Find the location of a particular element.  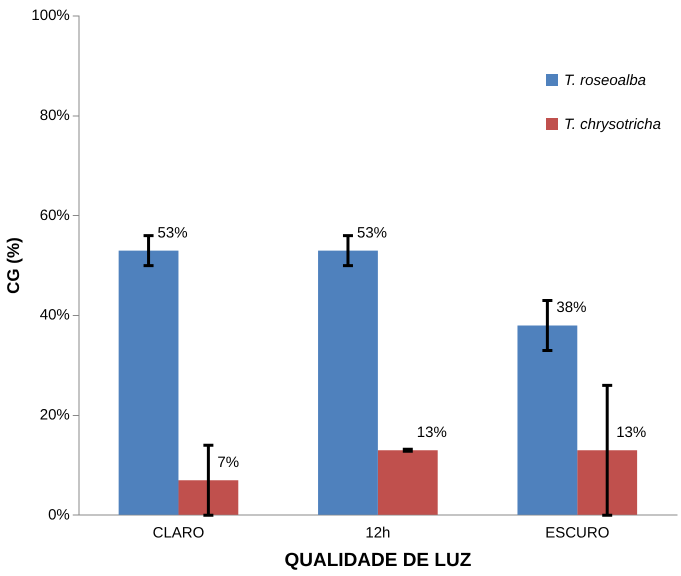

y-tick-label: 60% is located at coordinates (55, 215).